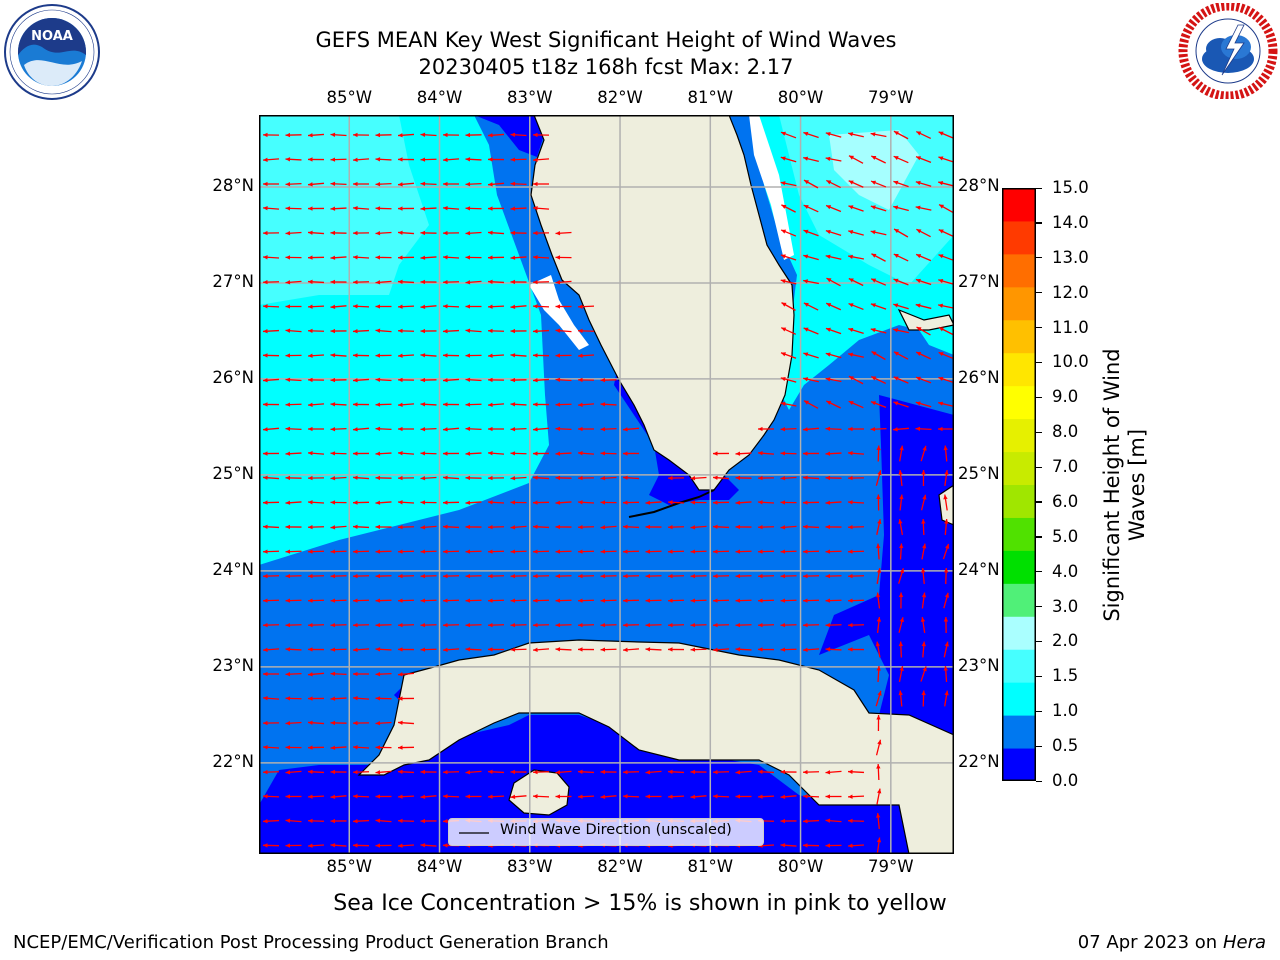 This screenshot has height=960, width=1280. What do you see at coordinates (52, 36) in the screenshot?
I see `noaa-logo-text: NOAA` at bounding box center [52, 36].